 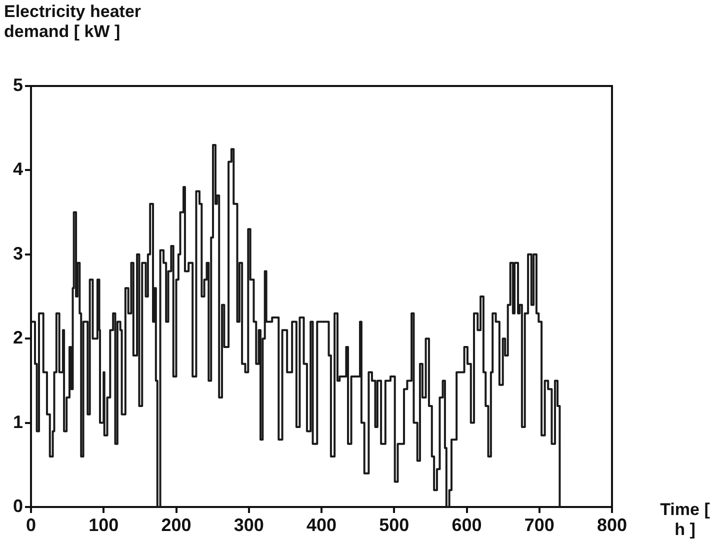 I want to click on y-tick-label: 5, so click(x=17, y=84).